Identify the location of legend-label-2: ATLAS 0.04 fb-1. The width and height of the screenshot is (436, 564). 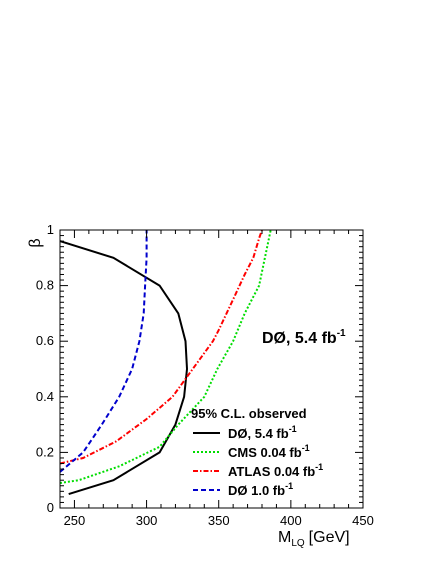
(275, 470).